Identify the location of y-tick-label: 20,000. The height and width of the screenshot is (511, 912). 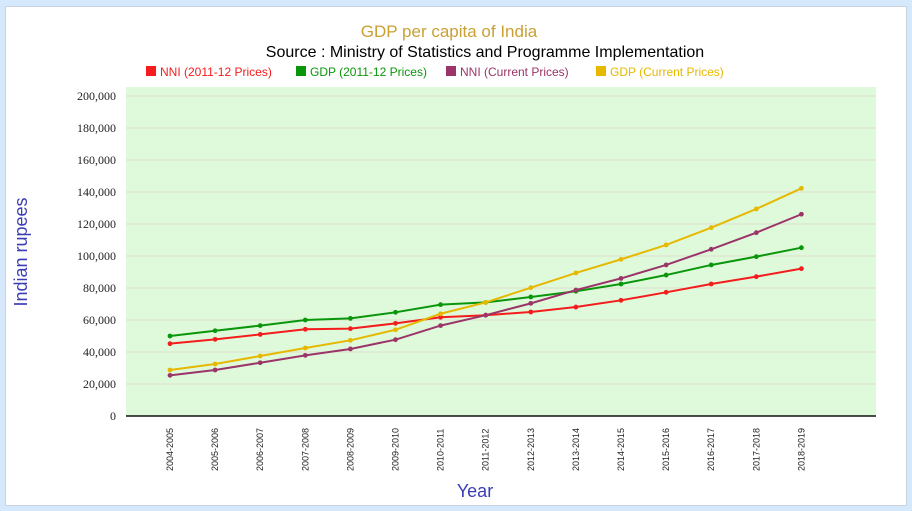
(99, 384).